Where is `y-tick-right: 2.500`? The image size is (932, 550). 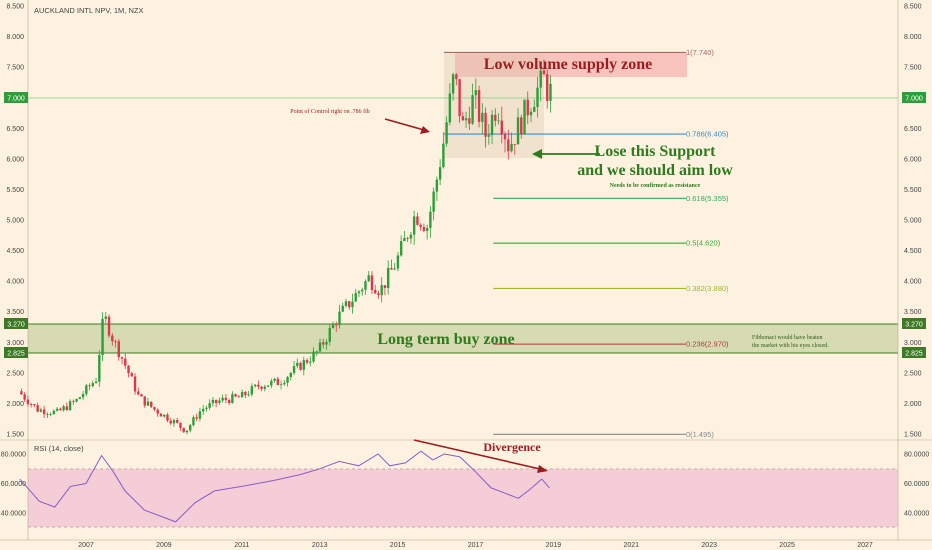 y-tick-right: 2.500 is located at coordinates (913, 373).